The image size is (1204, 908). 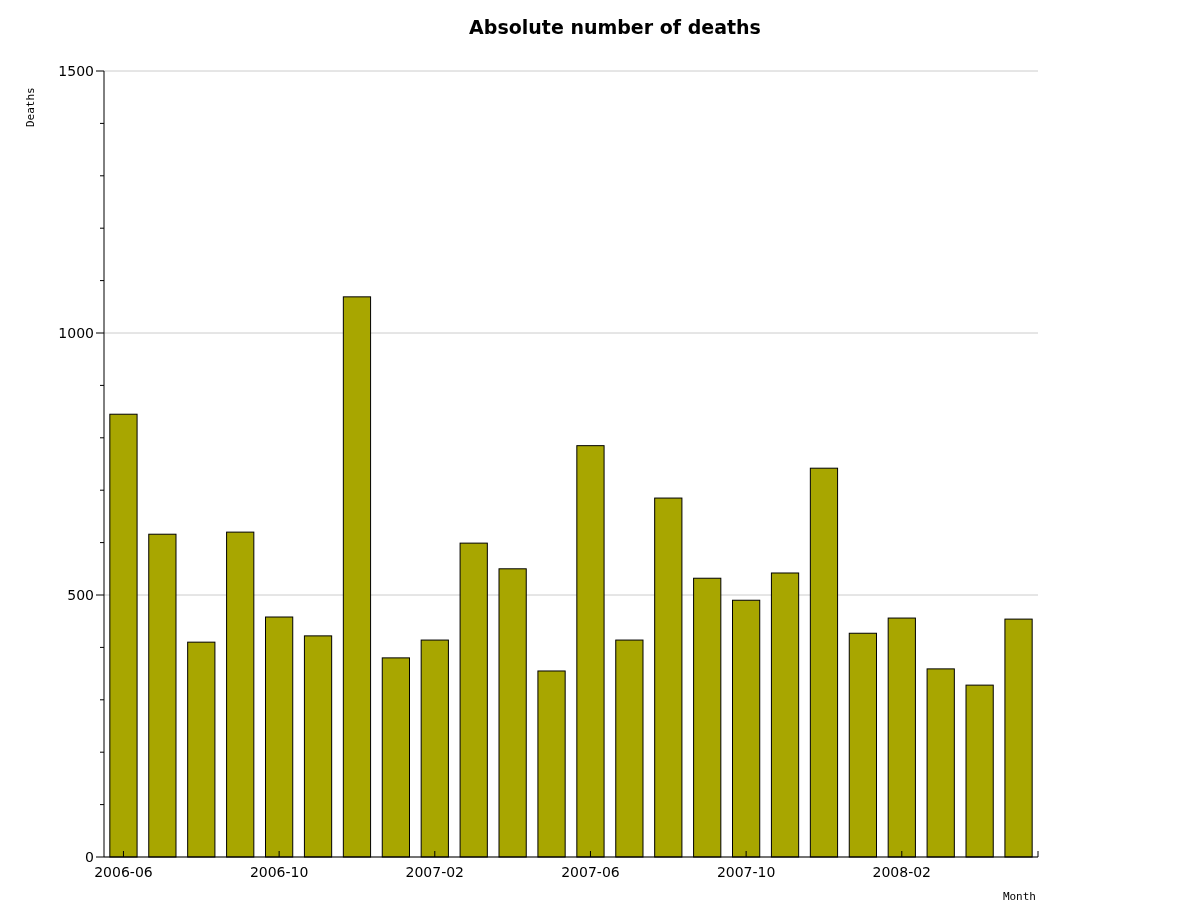 I want to click on y-tick-label: 500, so click(x=80, y=595).